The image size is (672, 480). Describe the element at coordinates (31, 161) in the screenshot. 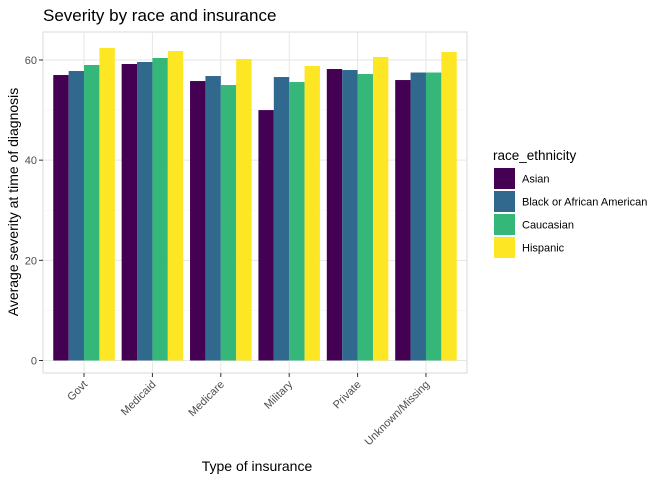

I see `y-tick-label: 40` at that location.